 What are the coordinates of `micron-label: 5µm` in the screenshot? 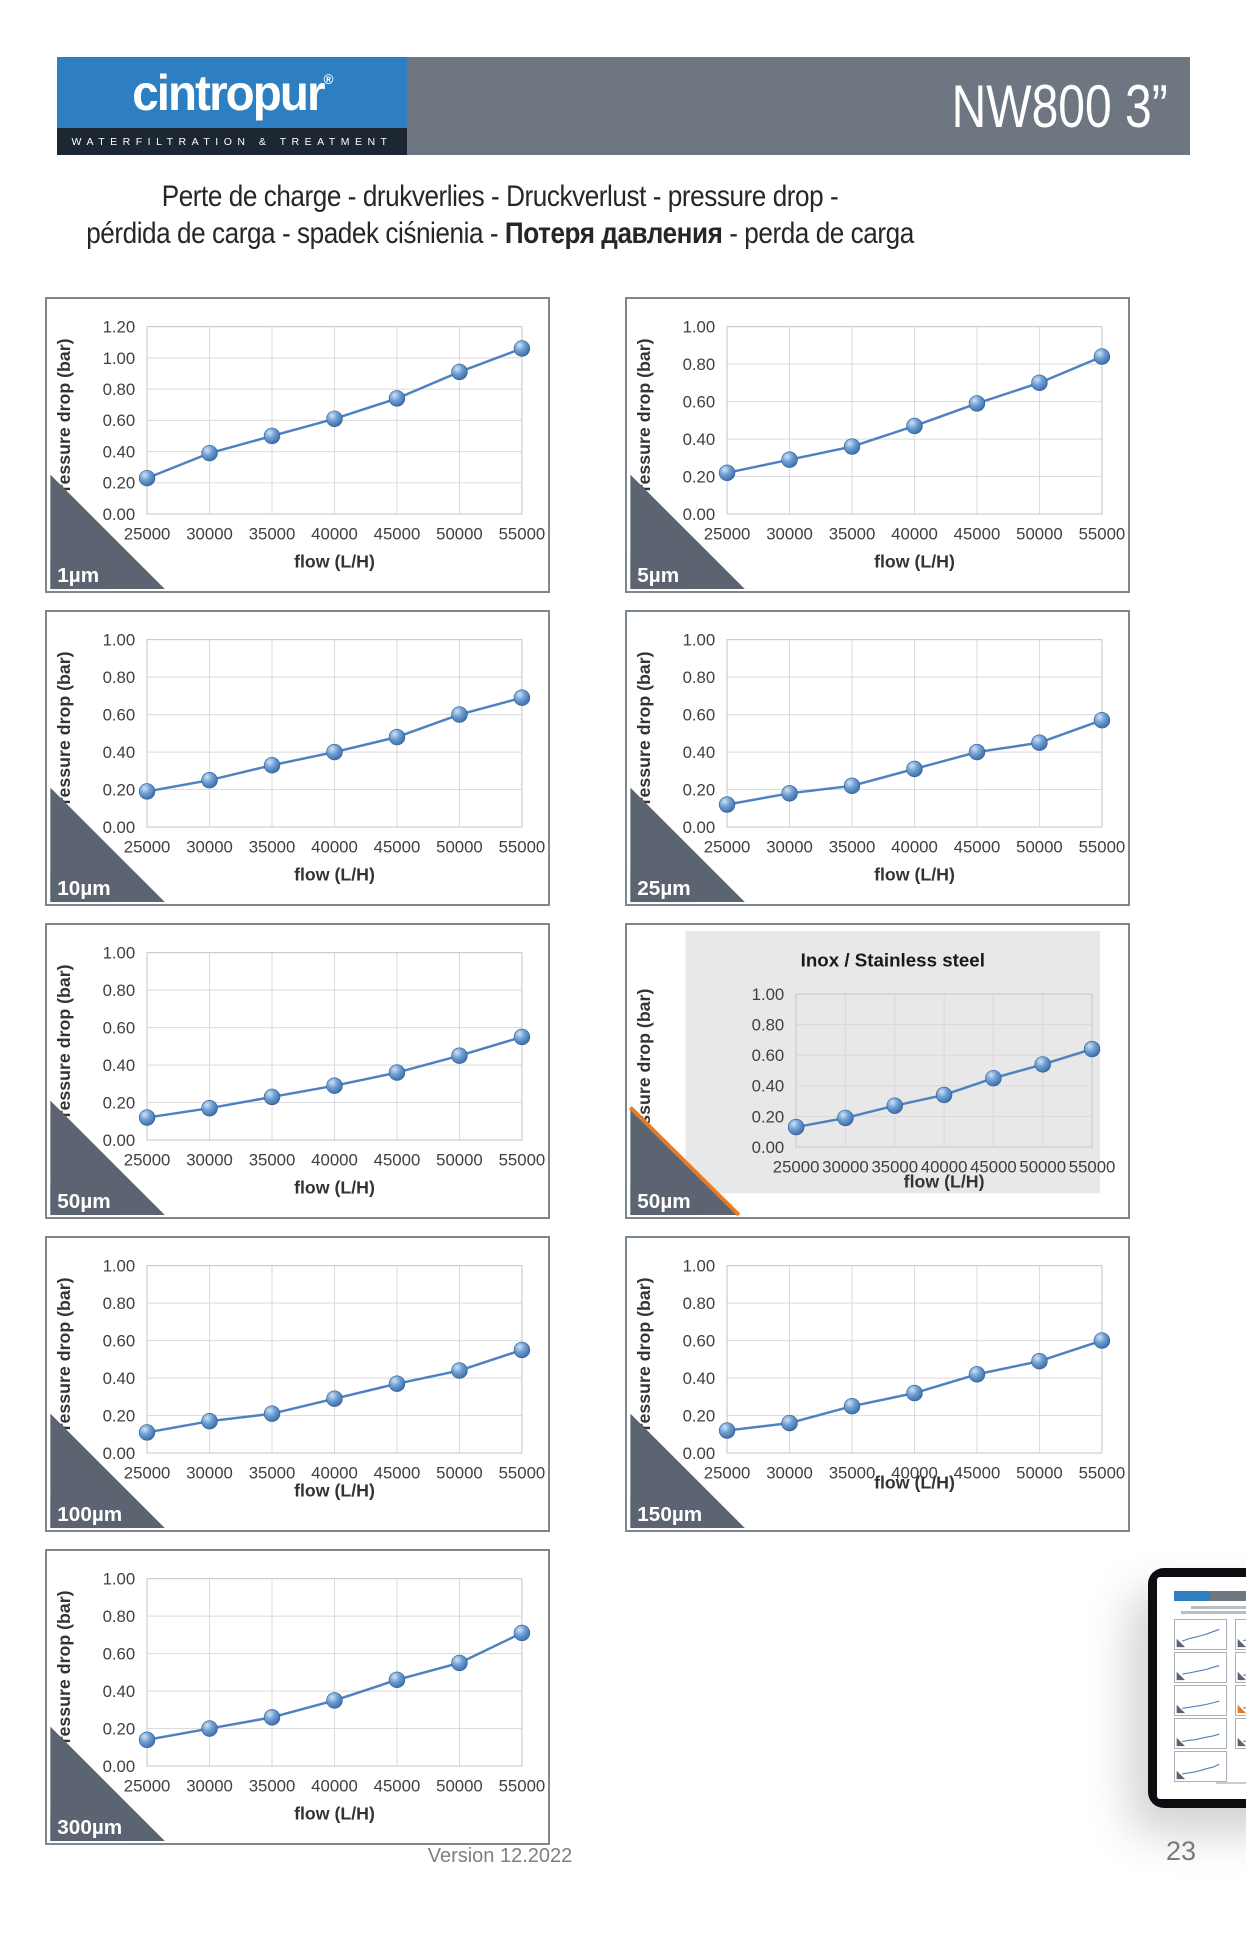 It's located at (658, 575).